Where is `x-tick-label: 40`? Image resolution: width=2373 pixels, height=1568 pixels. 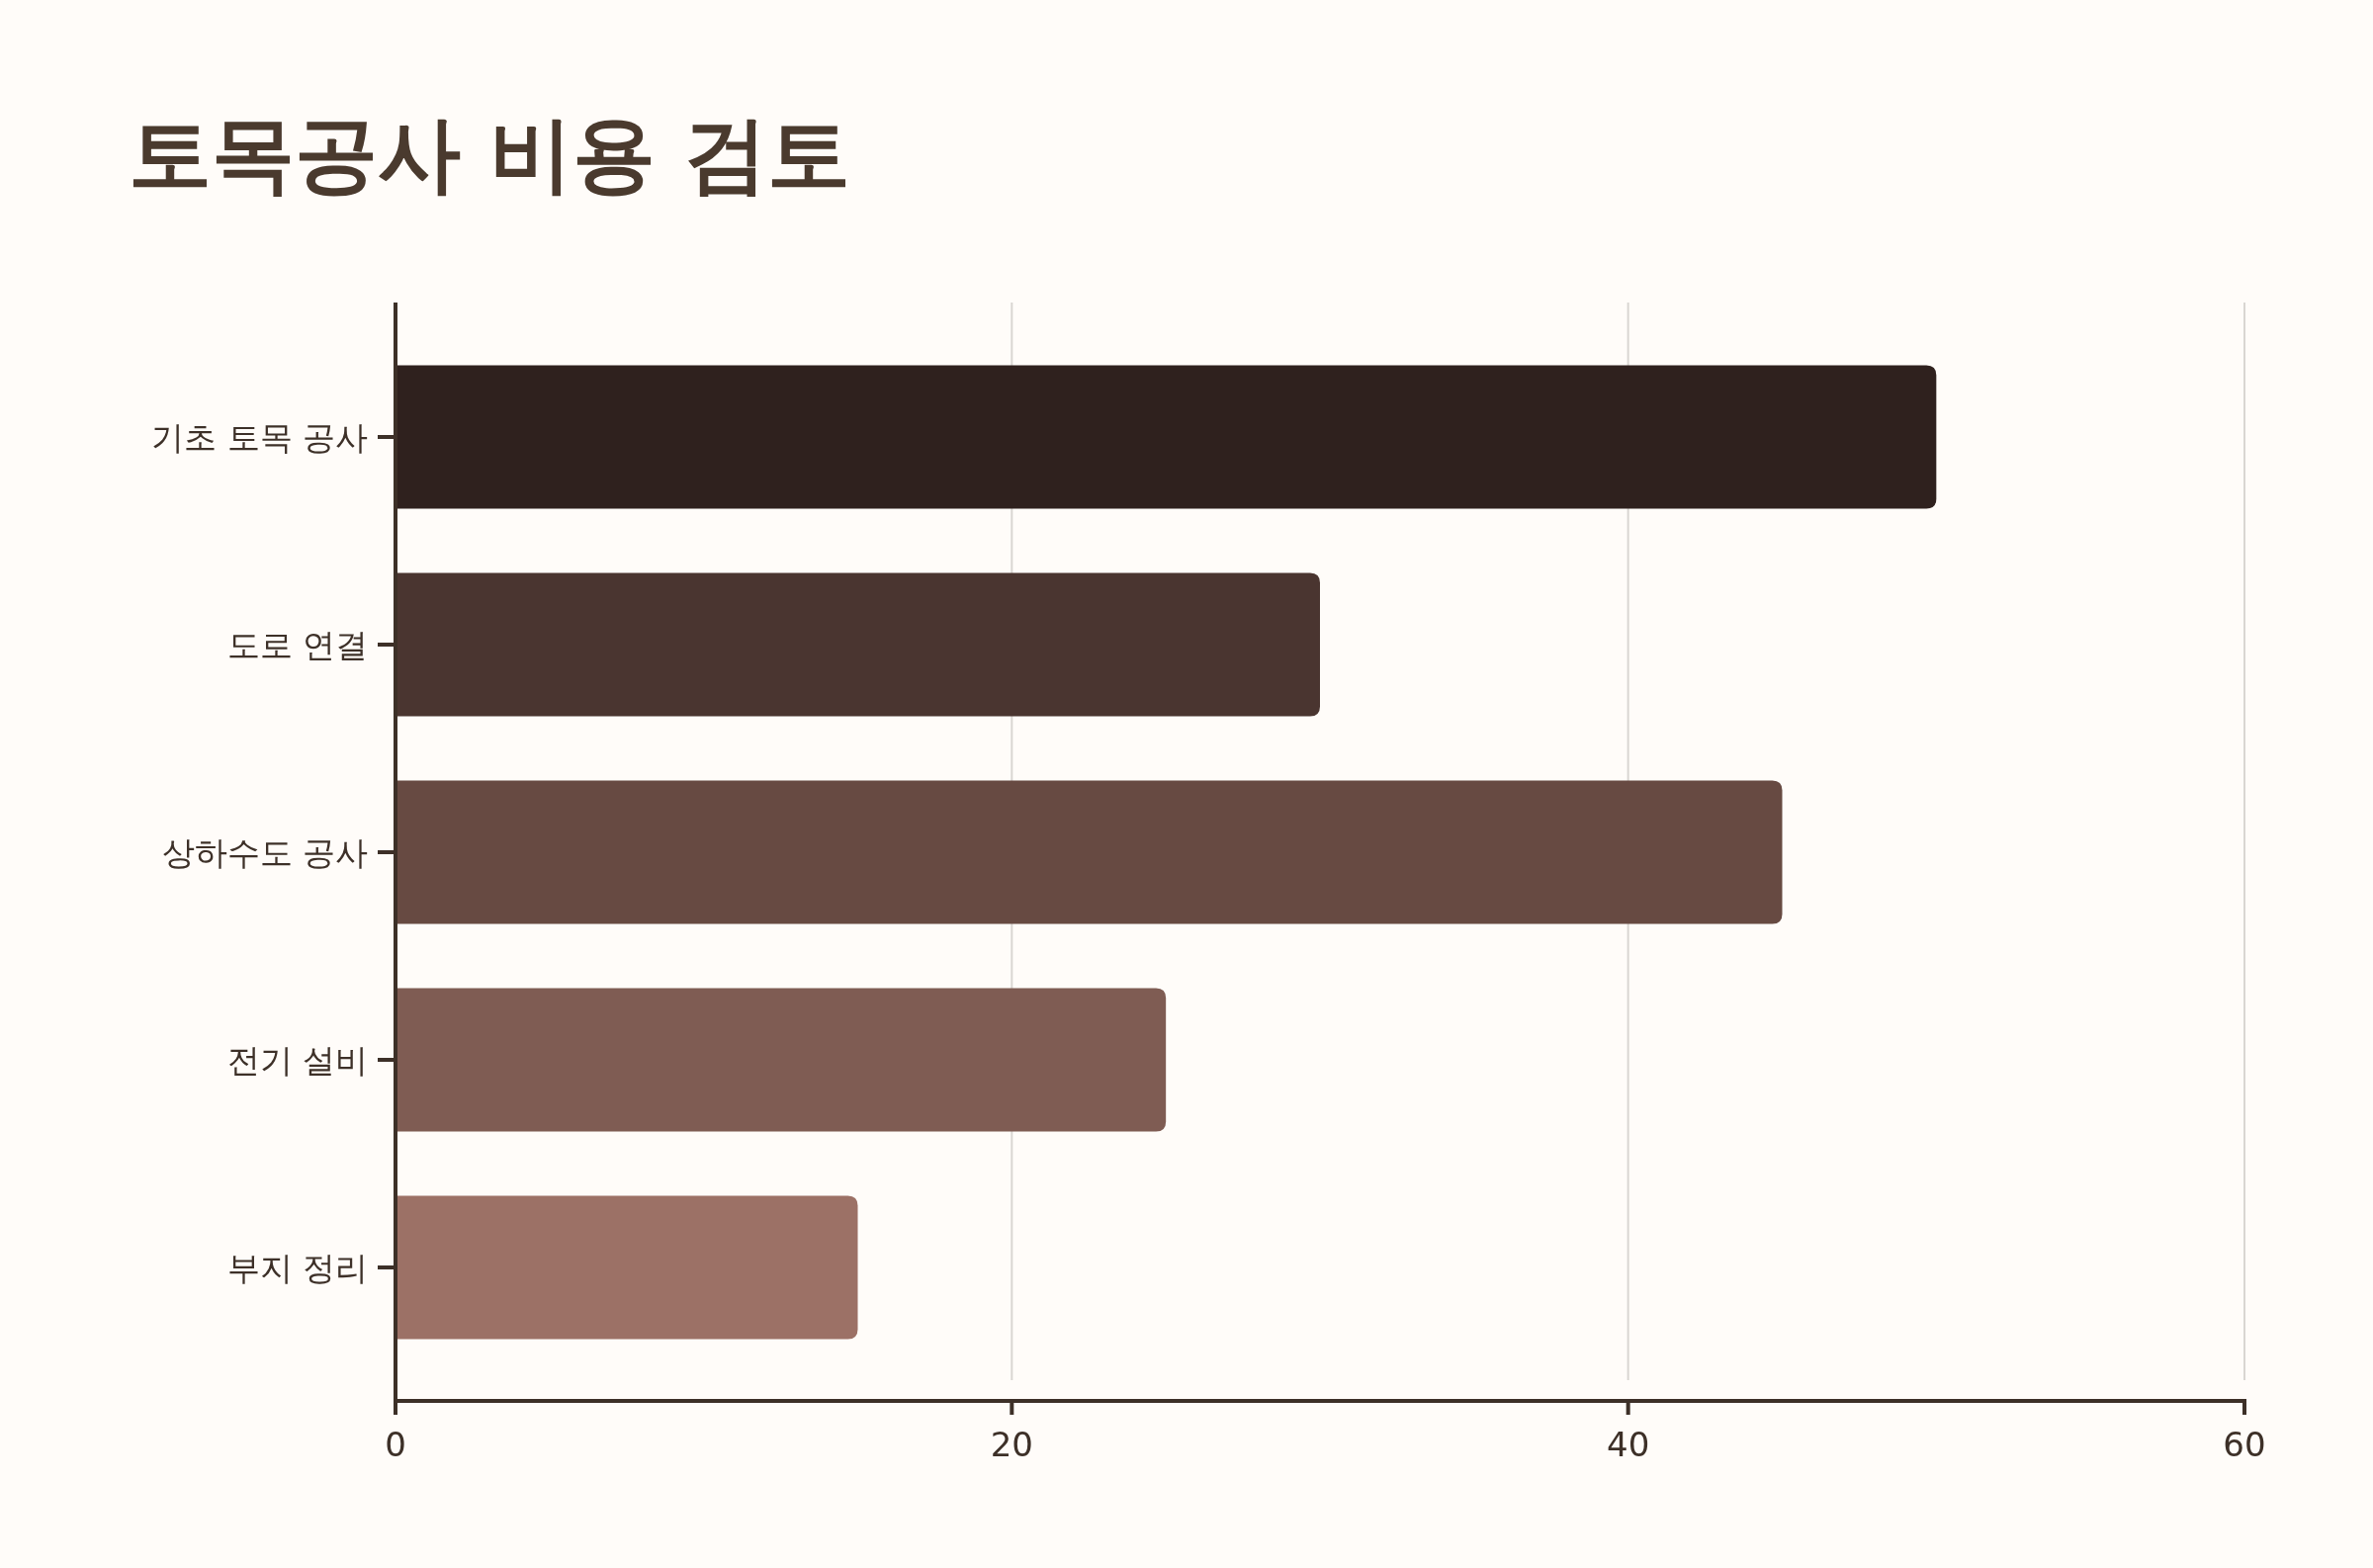 x-tick-label: 40 is located at coordinates (1628, 1445).